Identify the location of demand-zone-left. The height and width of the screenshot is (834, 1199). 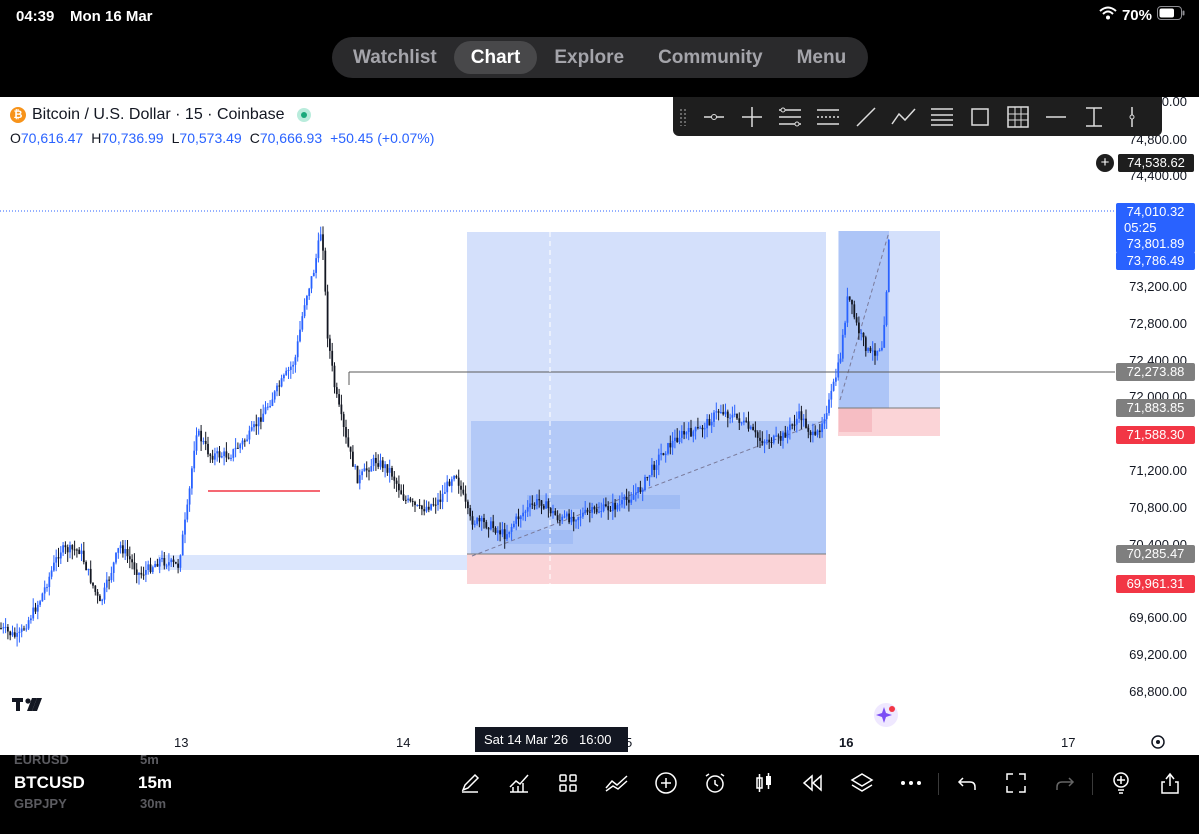
(363, 562).